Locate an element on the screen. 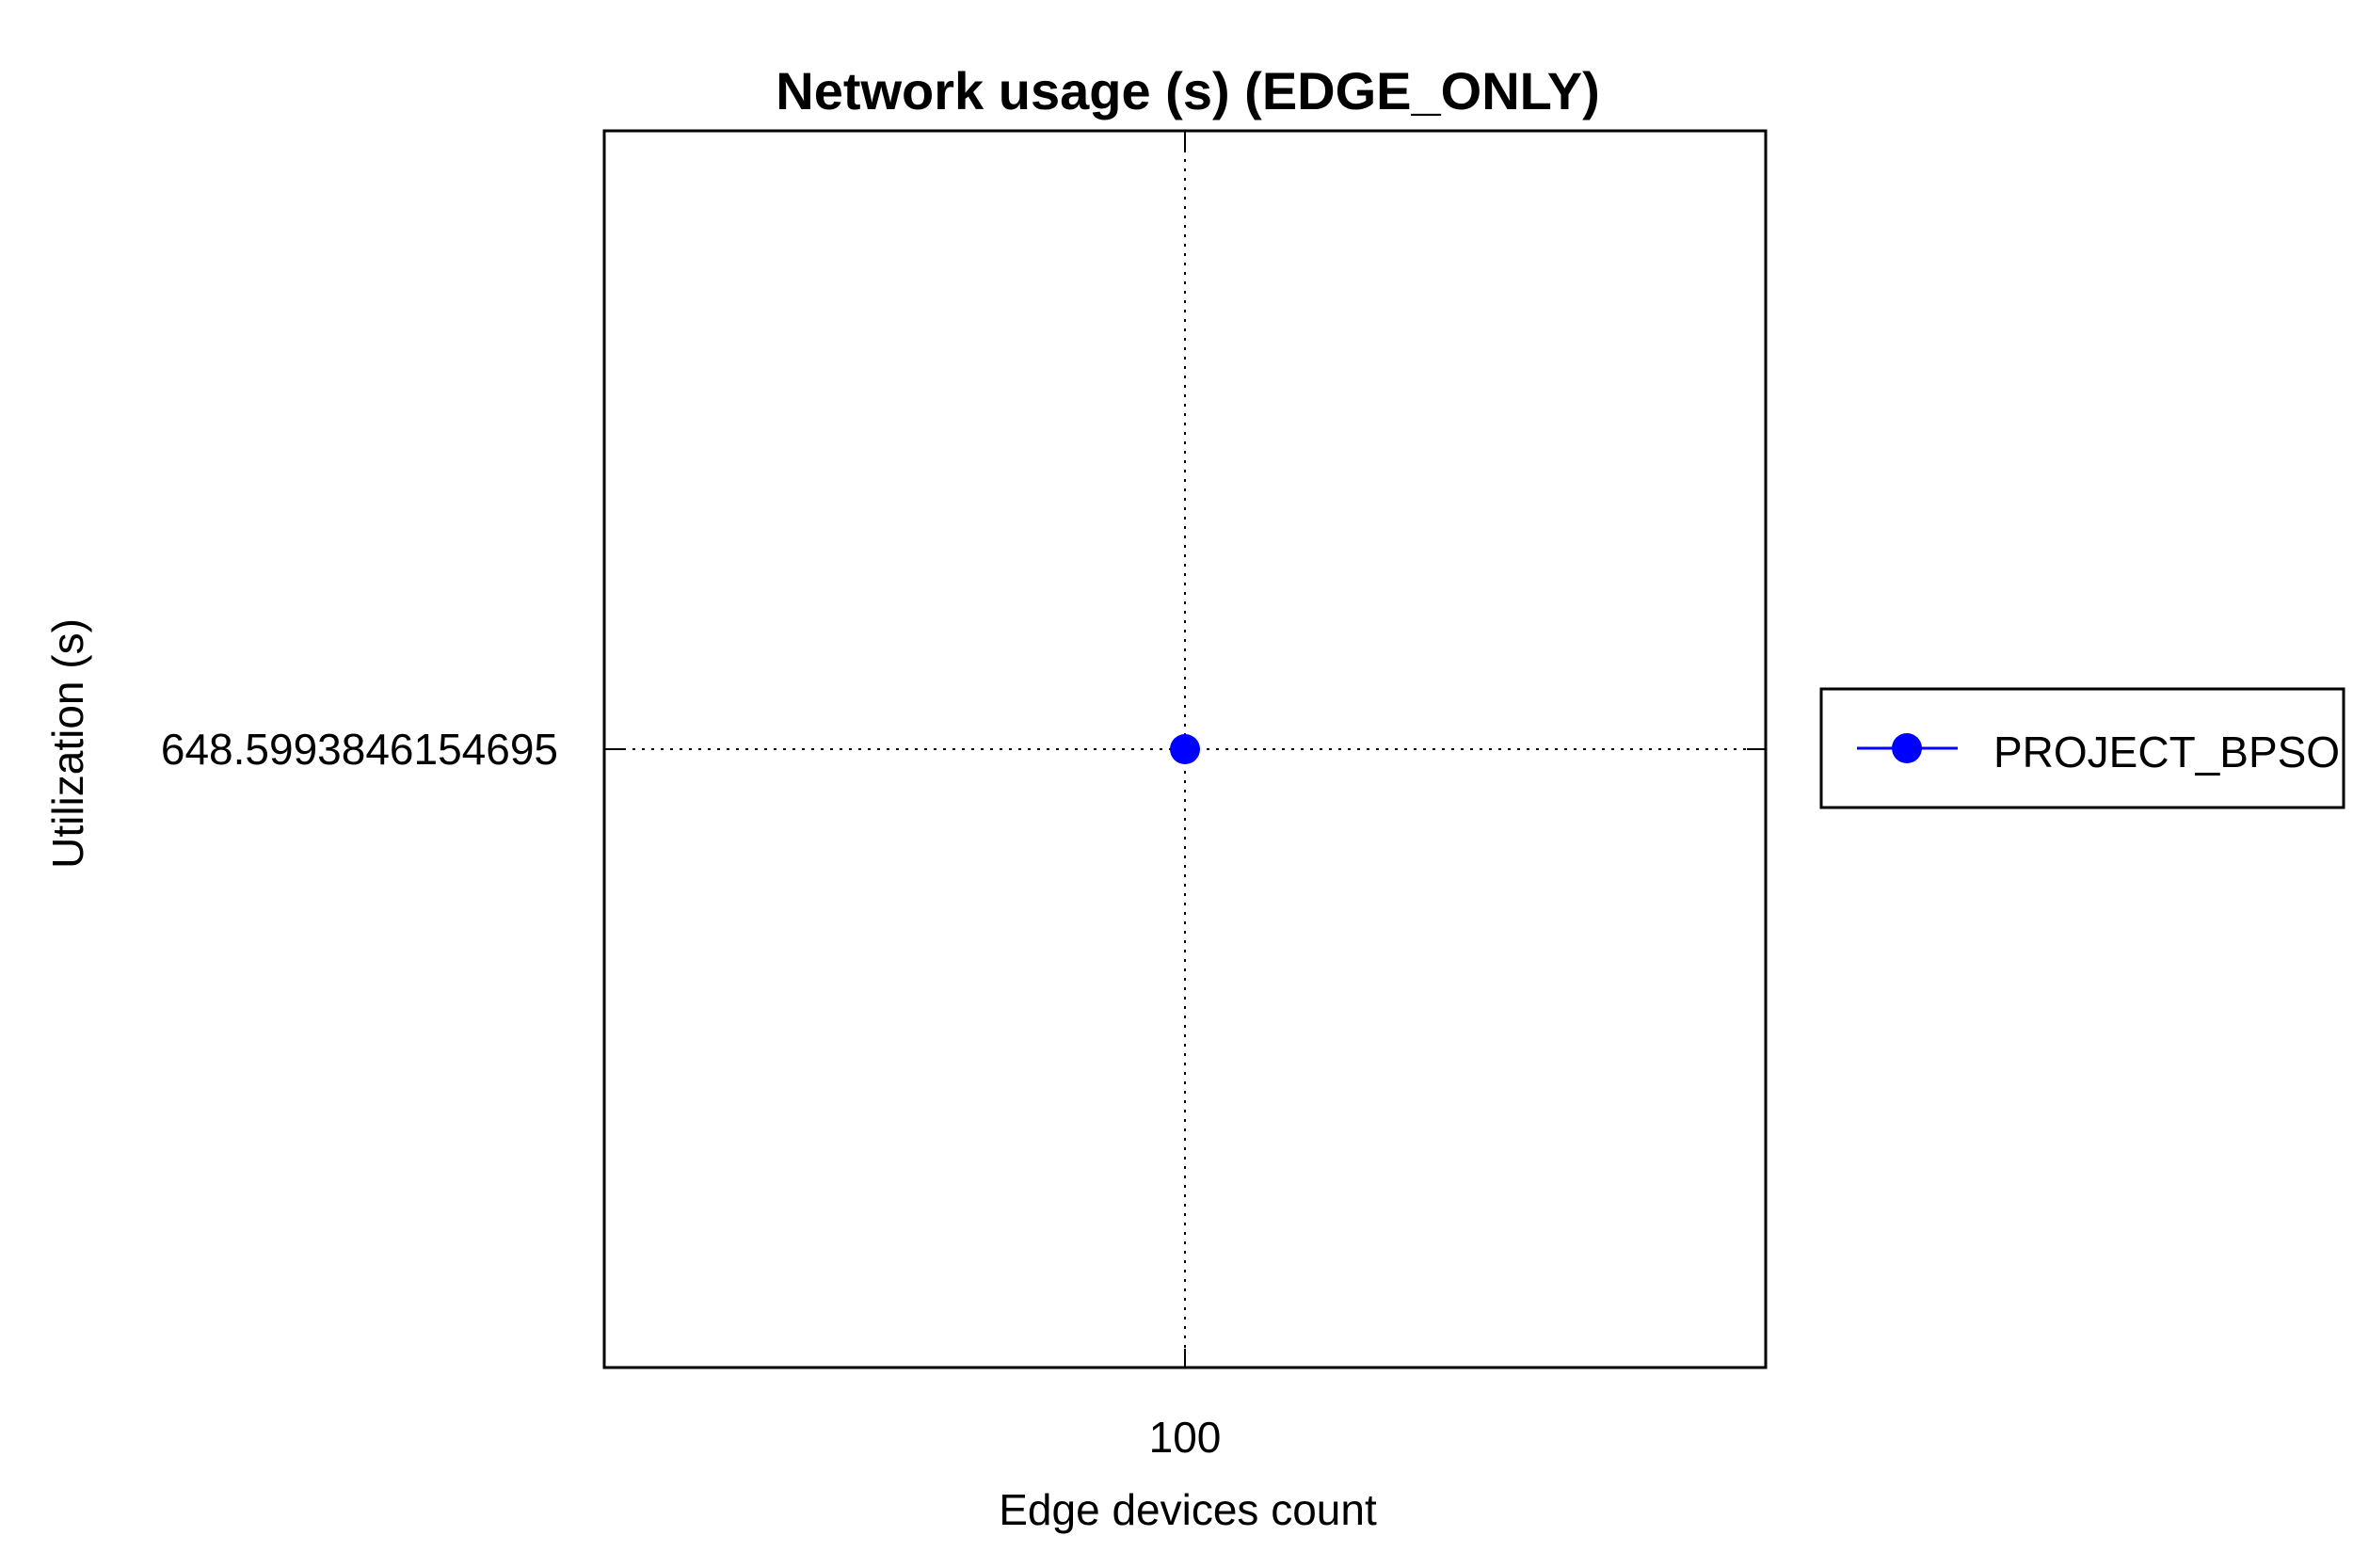 Image resolution: width=2353 pixels, height=1568 pixels. y-axis-label: Utilization (s) is located at coordinates (67, 743).